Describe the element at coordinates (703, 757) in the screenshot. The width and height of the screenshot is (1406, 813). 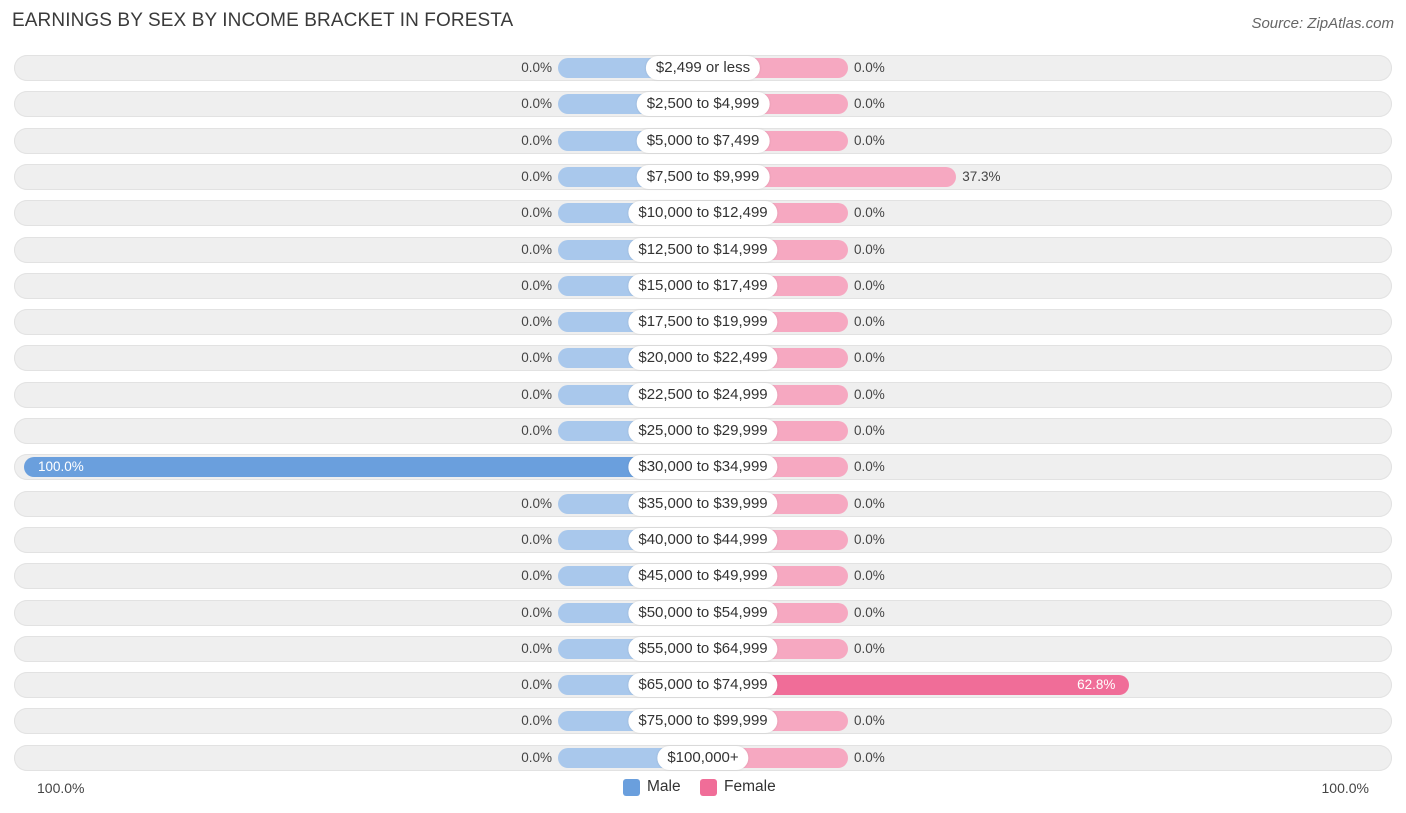
I see `category-label: $100,000+` at that location.